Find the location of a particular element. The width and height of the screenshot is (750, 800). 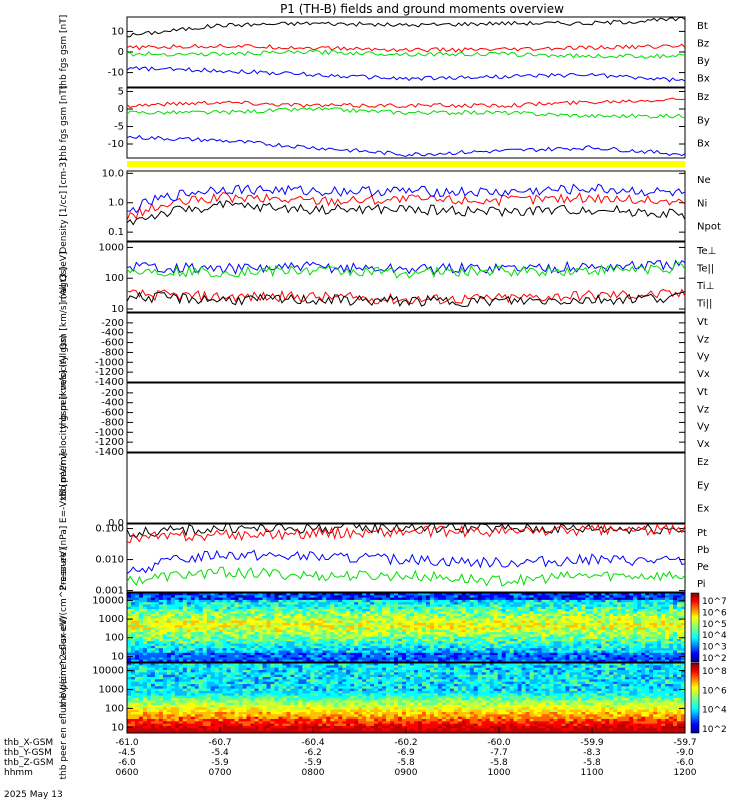

series-line-Bz is located at coordinates (406, 48).